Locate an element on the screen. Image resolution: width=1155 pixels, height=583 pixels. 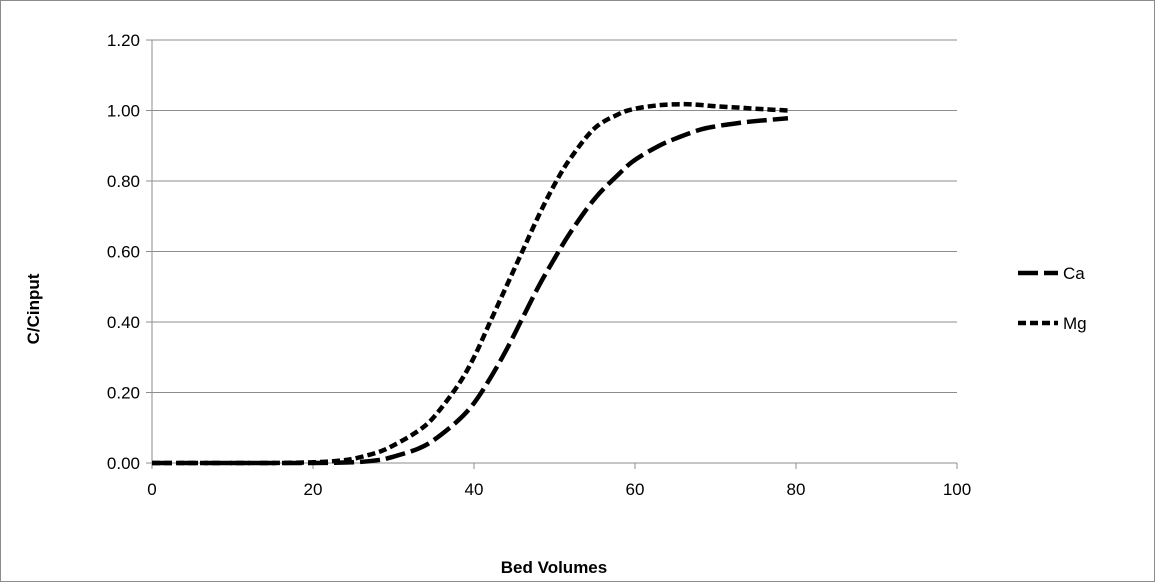
legend-label-mg: Mg is located at coordinates (1075, 323).